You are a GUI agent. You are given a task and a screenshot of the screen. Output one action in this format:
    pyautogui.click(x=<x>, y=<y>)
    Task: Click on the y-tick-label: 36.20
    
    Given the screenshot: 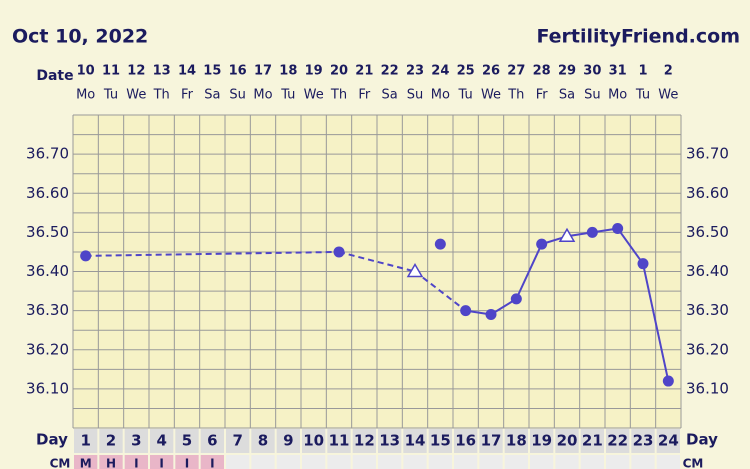 What is the action you would take?
    pyautogui.click(x=47, y=349)
    